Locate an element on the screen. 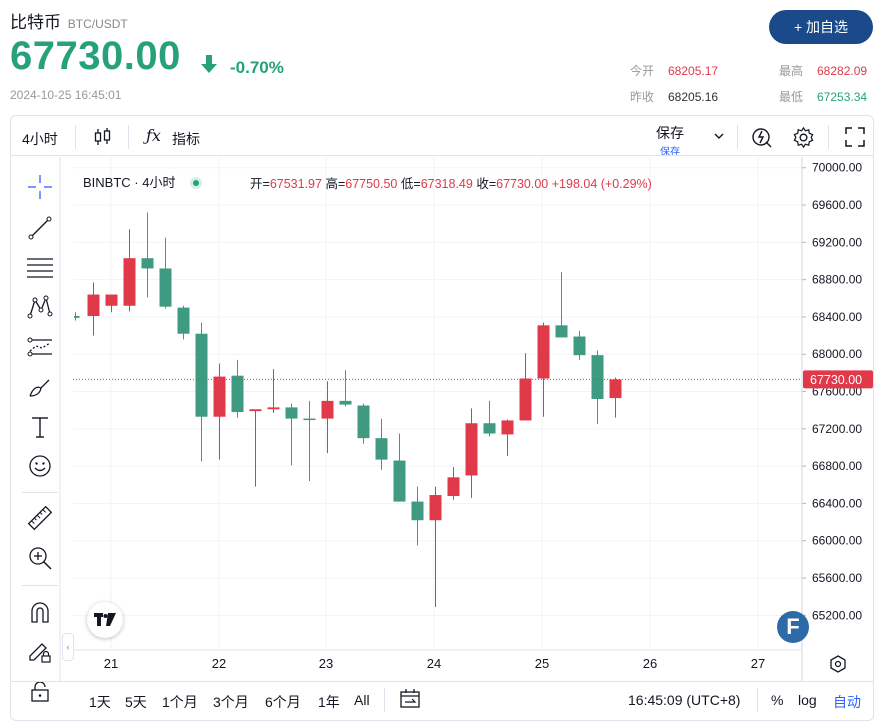 This screenshot has height=728, width=886. range-5d: 5天 is located at coordinates (136, 702).